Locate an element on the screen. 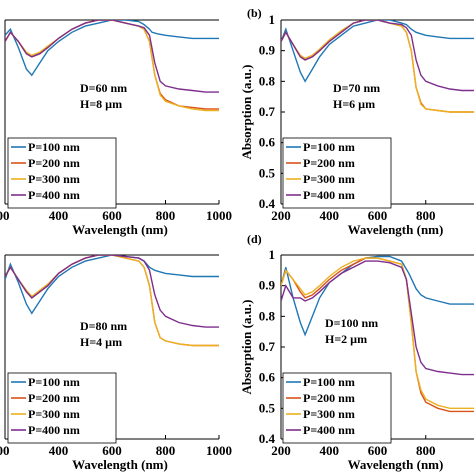  panel-label: (b) is located at coordinates (254, 13).